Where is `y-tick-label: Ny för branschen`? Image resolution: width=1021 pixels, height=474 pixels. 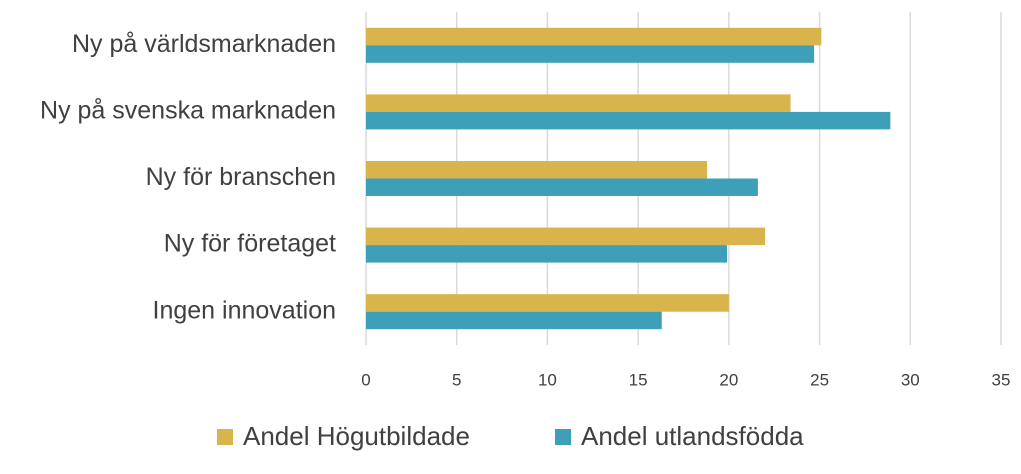
y-tick-label: Ny för branschen is located at coordinates (241, 177).